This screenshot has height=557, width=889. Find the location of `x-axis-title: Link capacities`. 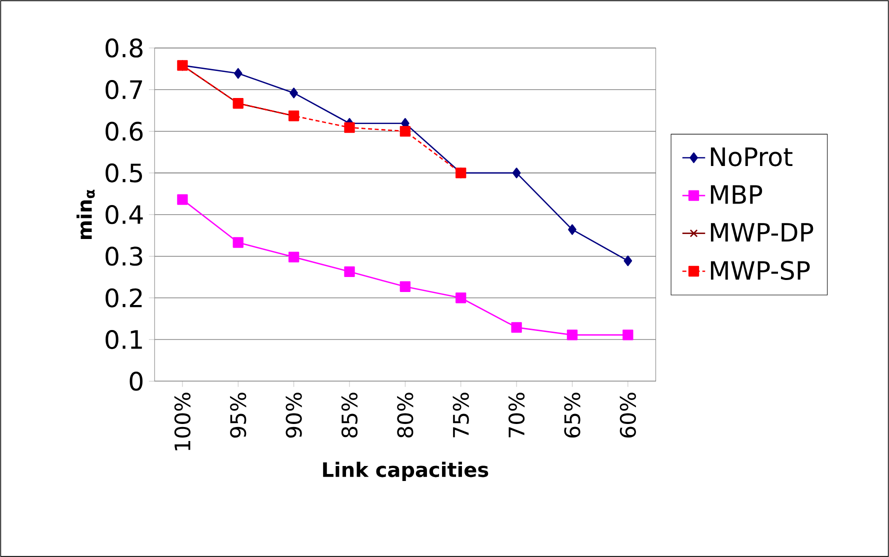

x-axis-title: Link capacities is located at coordinates (405, 471).